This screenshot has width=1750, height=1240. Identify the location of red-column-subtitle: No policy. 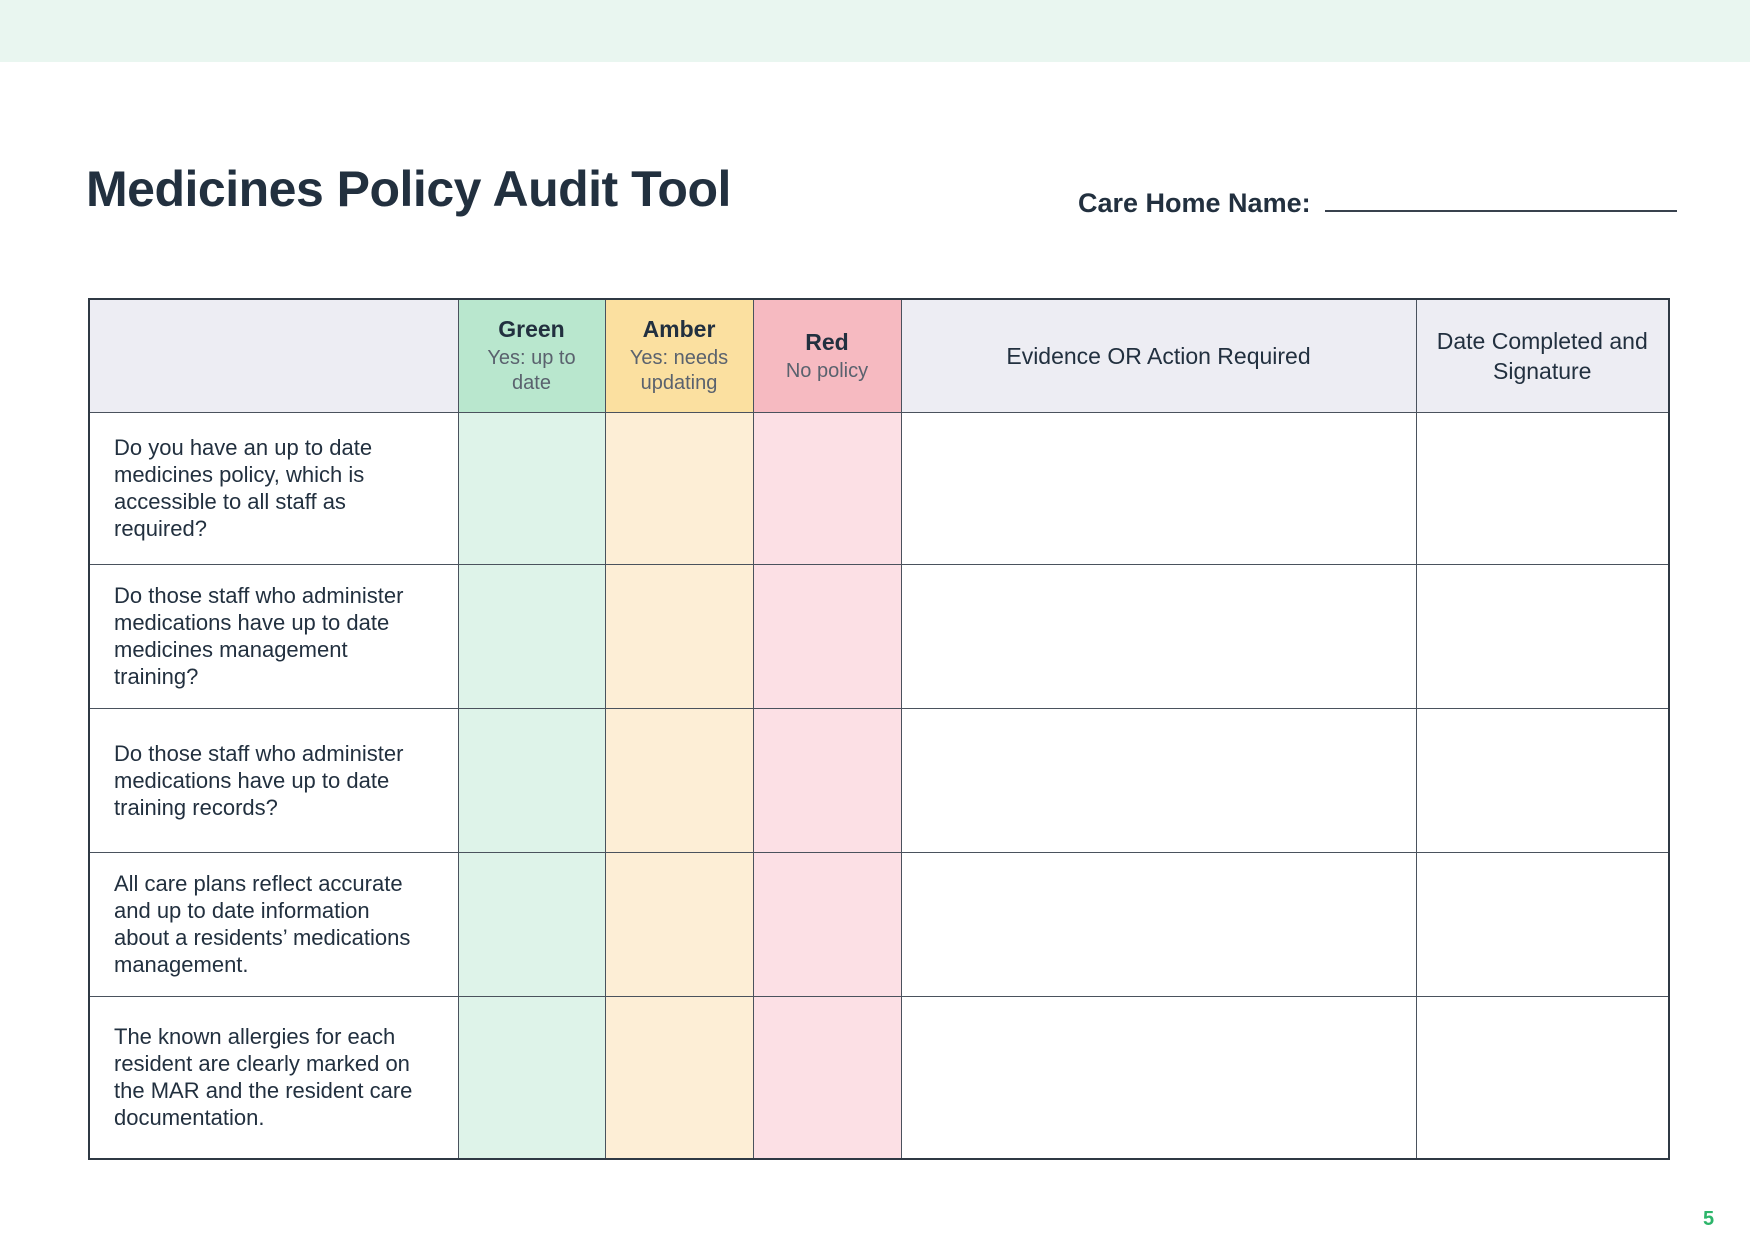
(827, 370).